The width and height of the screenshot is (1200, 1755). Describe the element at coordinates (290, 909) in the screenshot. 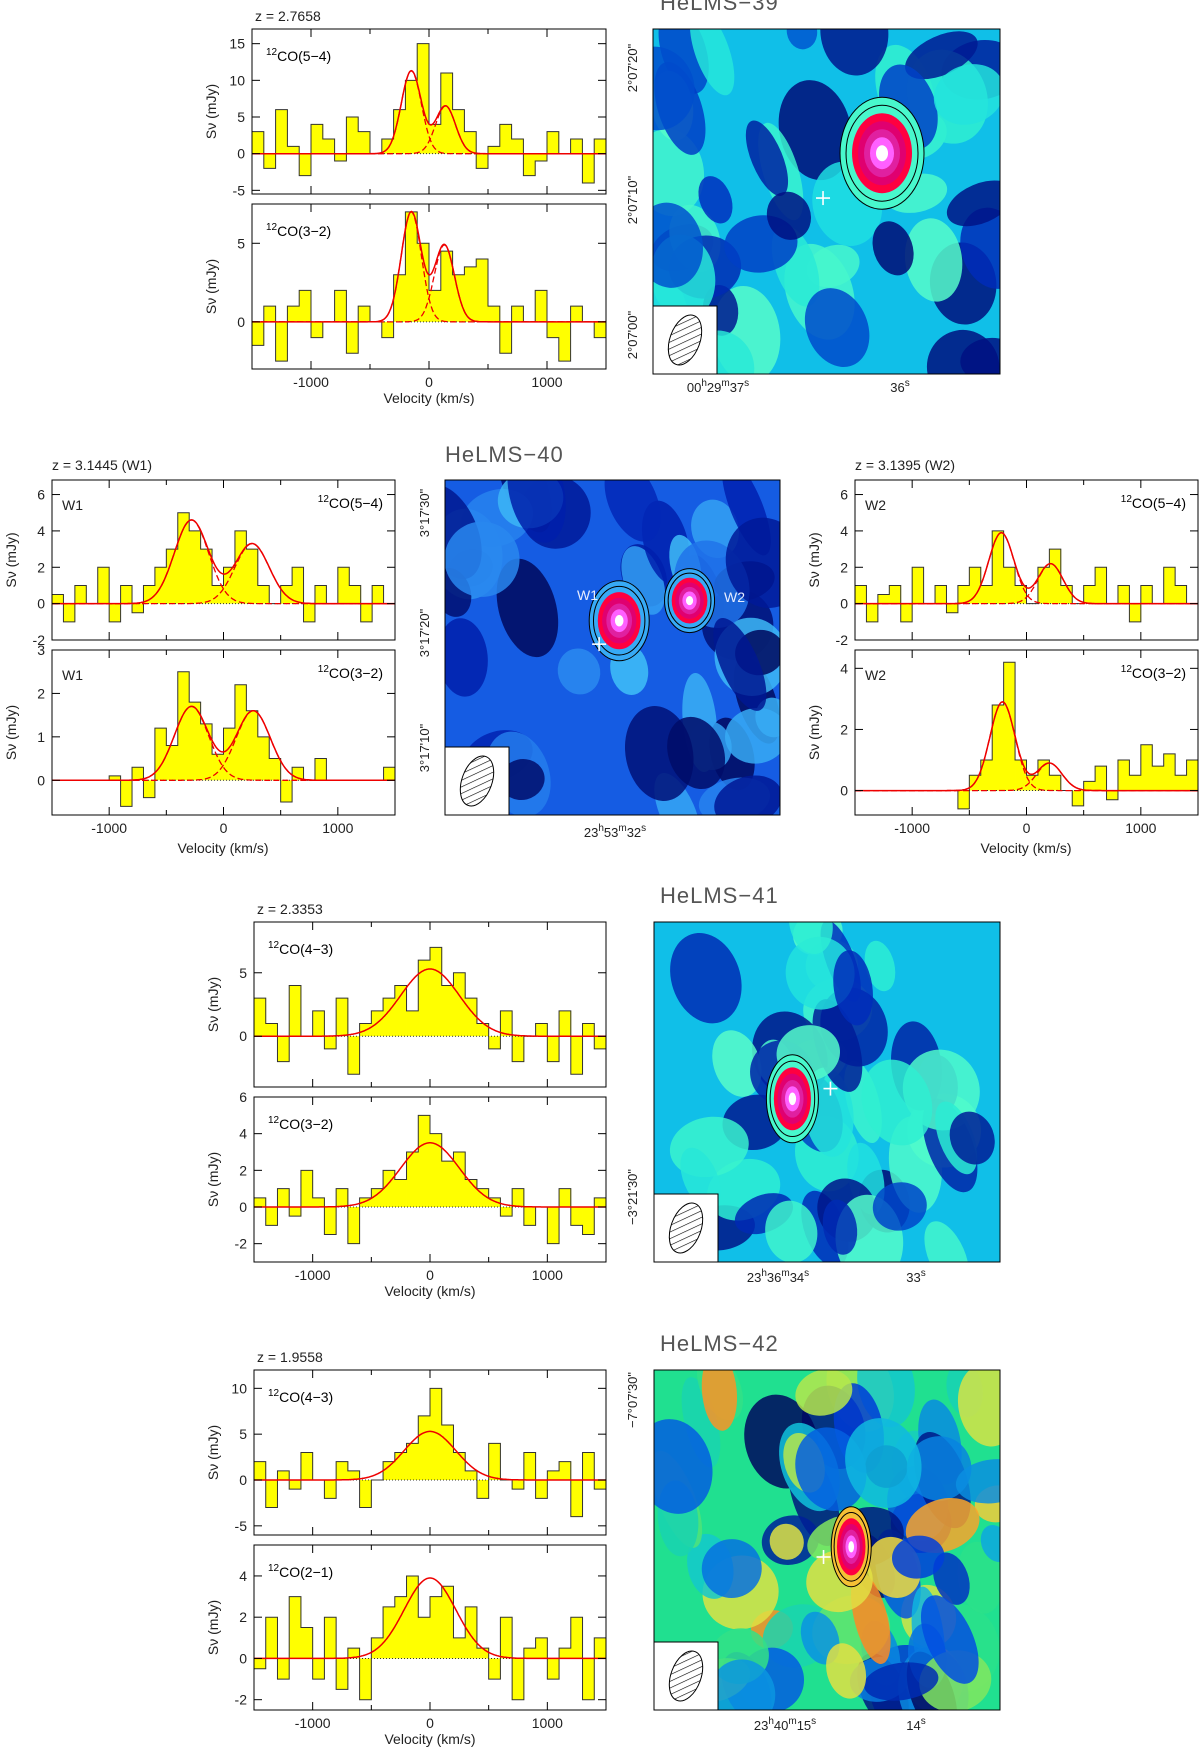

I see `redshift-label: z = 2.3353` at that location.